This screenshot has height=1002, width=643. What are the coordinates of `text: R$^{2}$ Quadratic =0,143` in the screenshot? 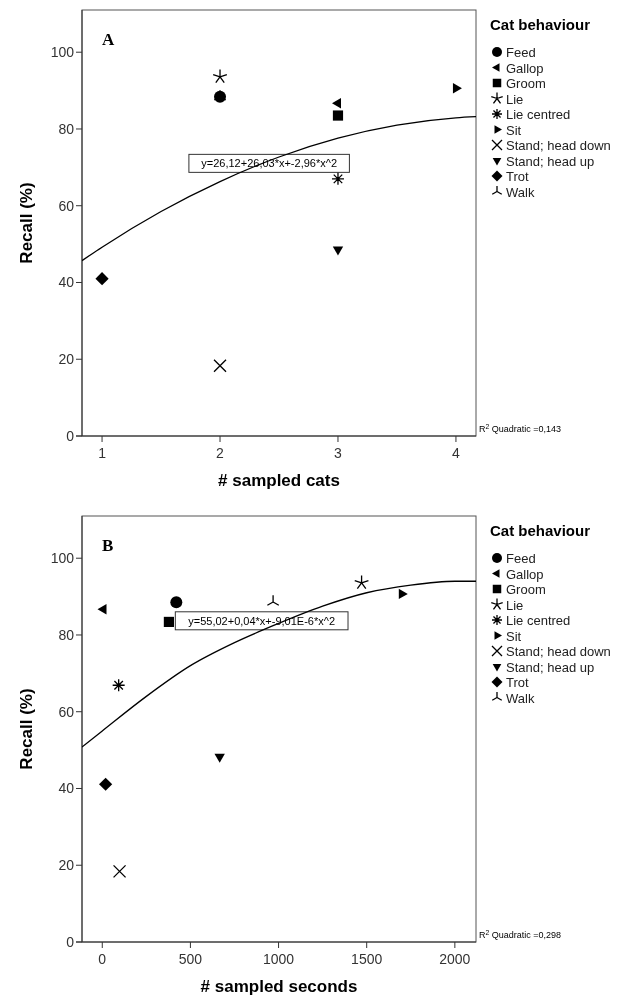 It's located at (520, 428).